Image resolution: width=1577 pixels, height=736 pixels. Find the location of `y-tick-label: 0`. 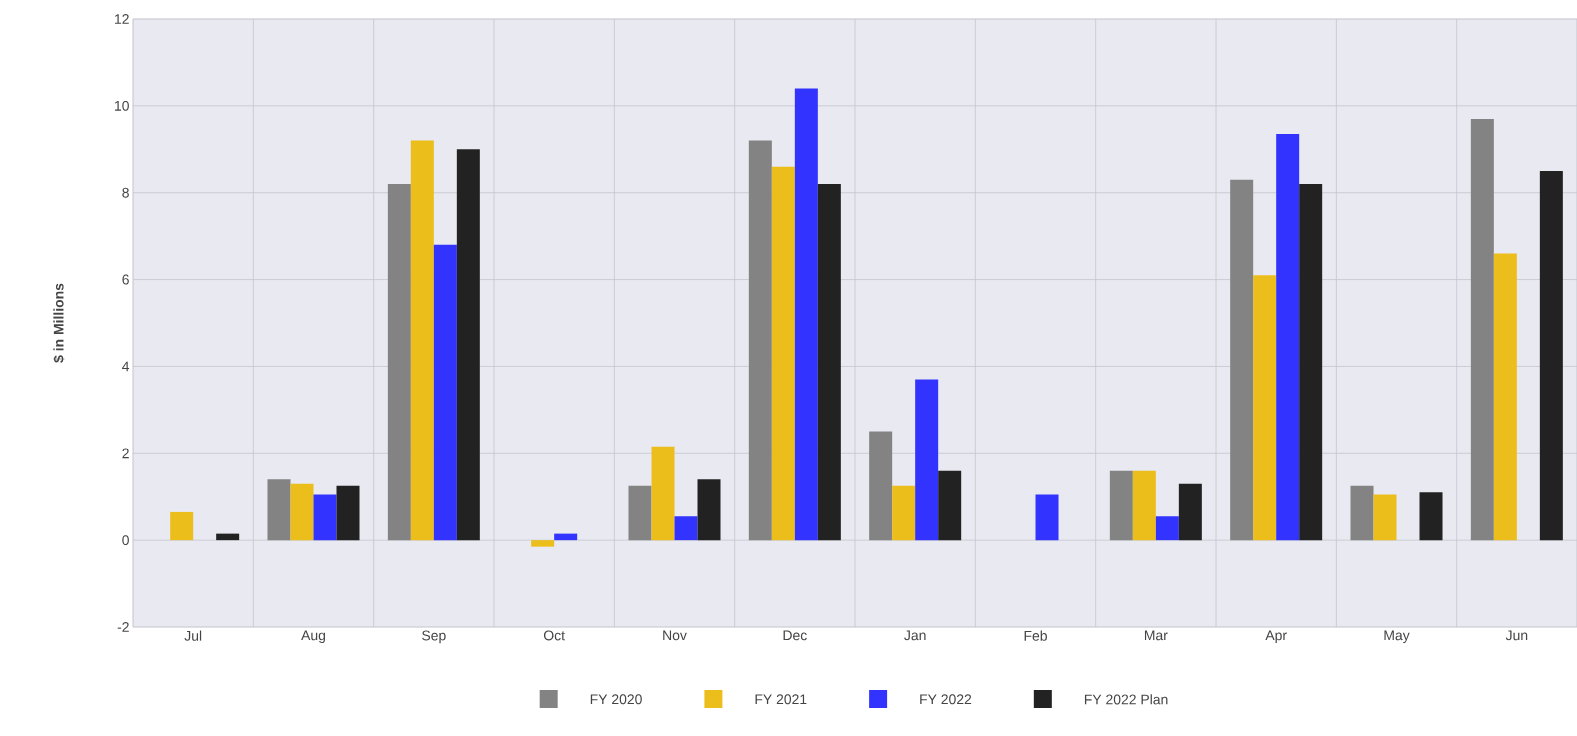

y-tick-label: 0 is located at coordinates (125, 540).